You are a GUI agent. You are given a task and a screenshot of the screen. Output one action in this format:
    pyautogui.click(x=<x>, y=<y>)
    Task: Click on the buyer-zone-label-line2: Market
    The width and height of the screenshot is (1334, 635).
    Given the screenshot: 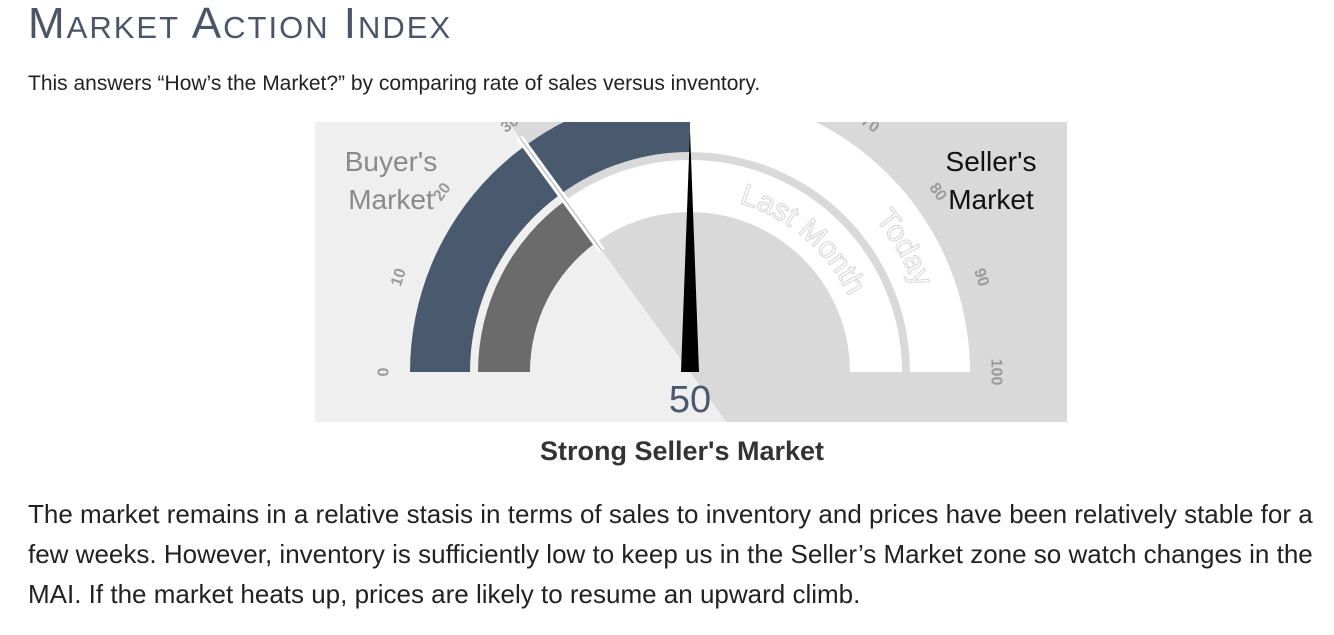 What is the action you would take?
    pyautogui.click(x=391, y=199)
    